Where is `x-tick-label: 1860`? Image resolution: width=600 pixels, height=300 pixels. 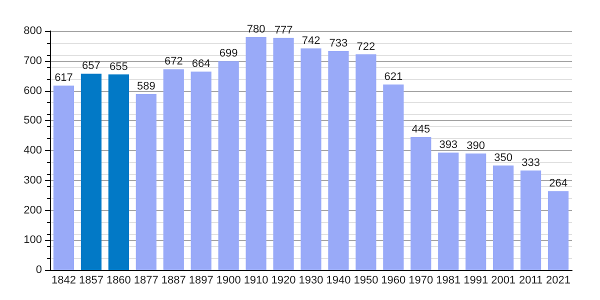
x-tick-label: 1860 is located at coordinates (118, 280).